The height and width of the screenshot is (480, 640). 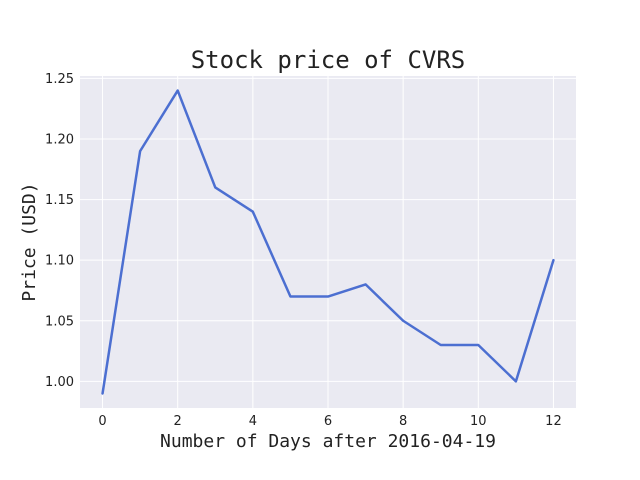 I want to click on x-tick-label: 4, so click(x=253, y=421).